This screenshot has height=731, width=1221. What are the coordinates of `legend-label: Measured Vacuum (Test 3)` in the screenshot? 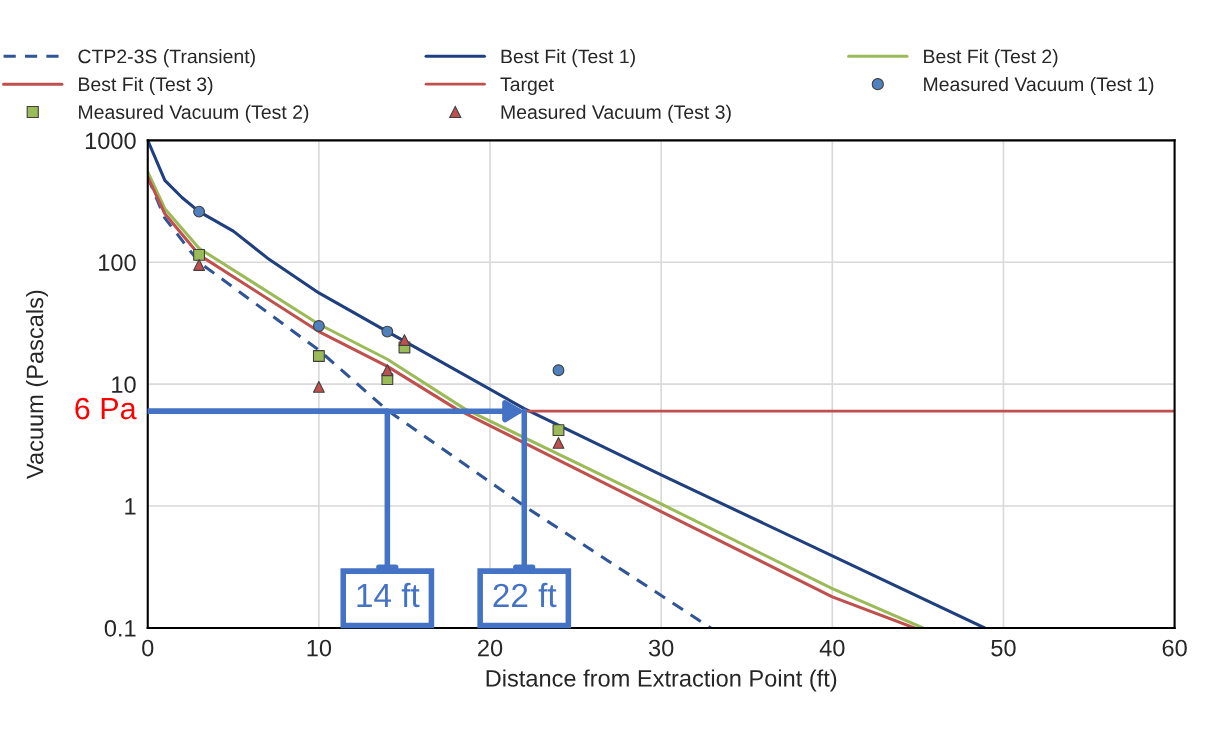 It's located at (616, 113).